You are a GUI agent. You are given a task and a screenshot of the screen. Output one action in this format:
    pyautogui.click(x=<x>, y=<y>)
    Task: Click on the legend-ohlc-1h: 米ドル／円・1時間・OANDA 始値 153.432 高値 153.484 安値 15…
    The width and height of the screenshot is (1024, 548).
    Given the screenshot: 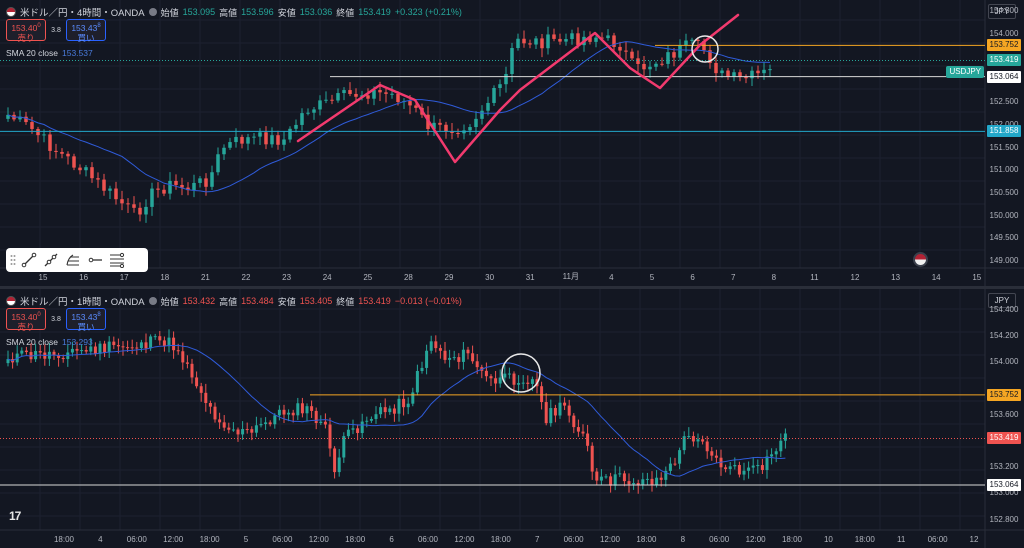 What is the action you would take?
    pyautogui.click(x=234, y=301)
    